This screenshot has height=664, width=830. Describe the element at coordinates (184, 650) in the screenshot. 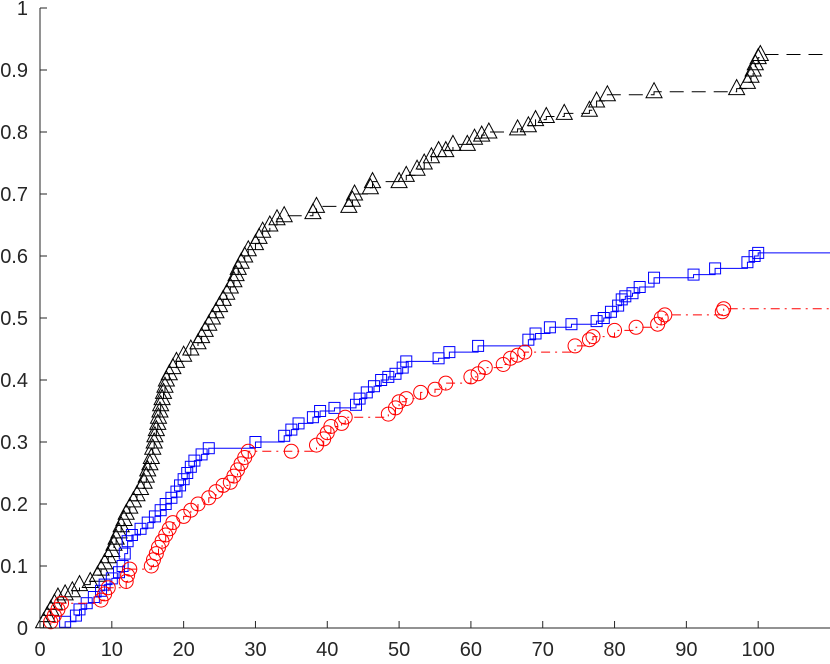

I see `x-tick-label: 20` at that location.